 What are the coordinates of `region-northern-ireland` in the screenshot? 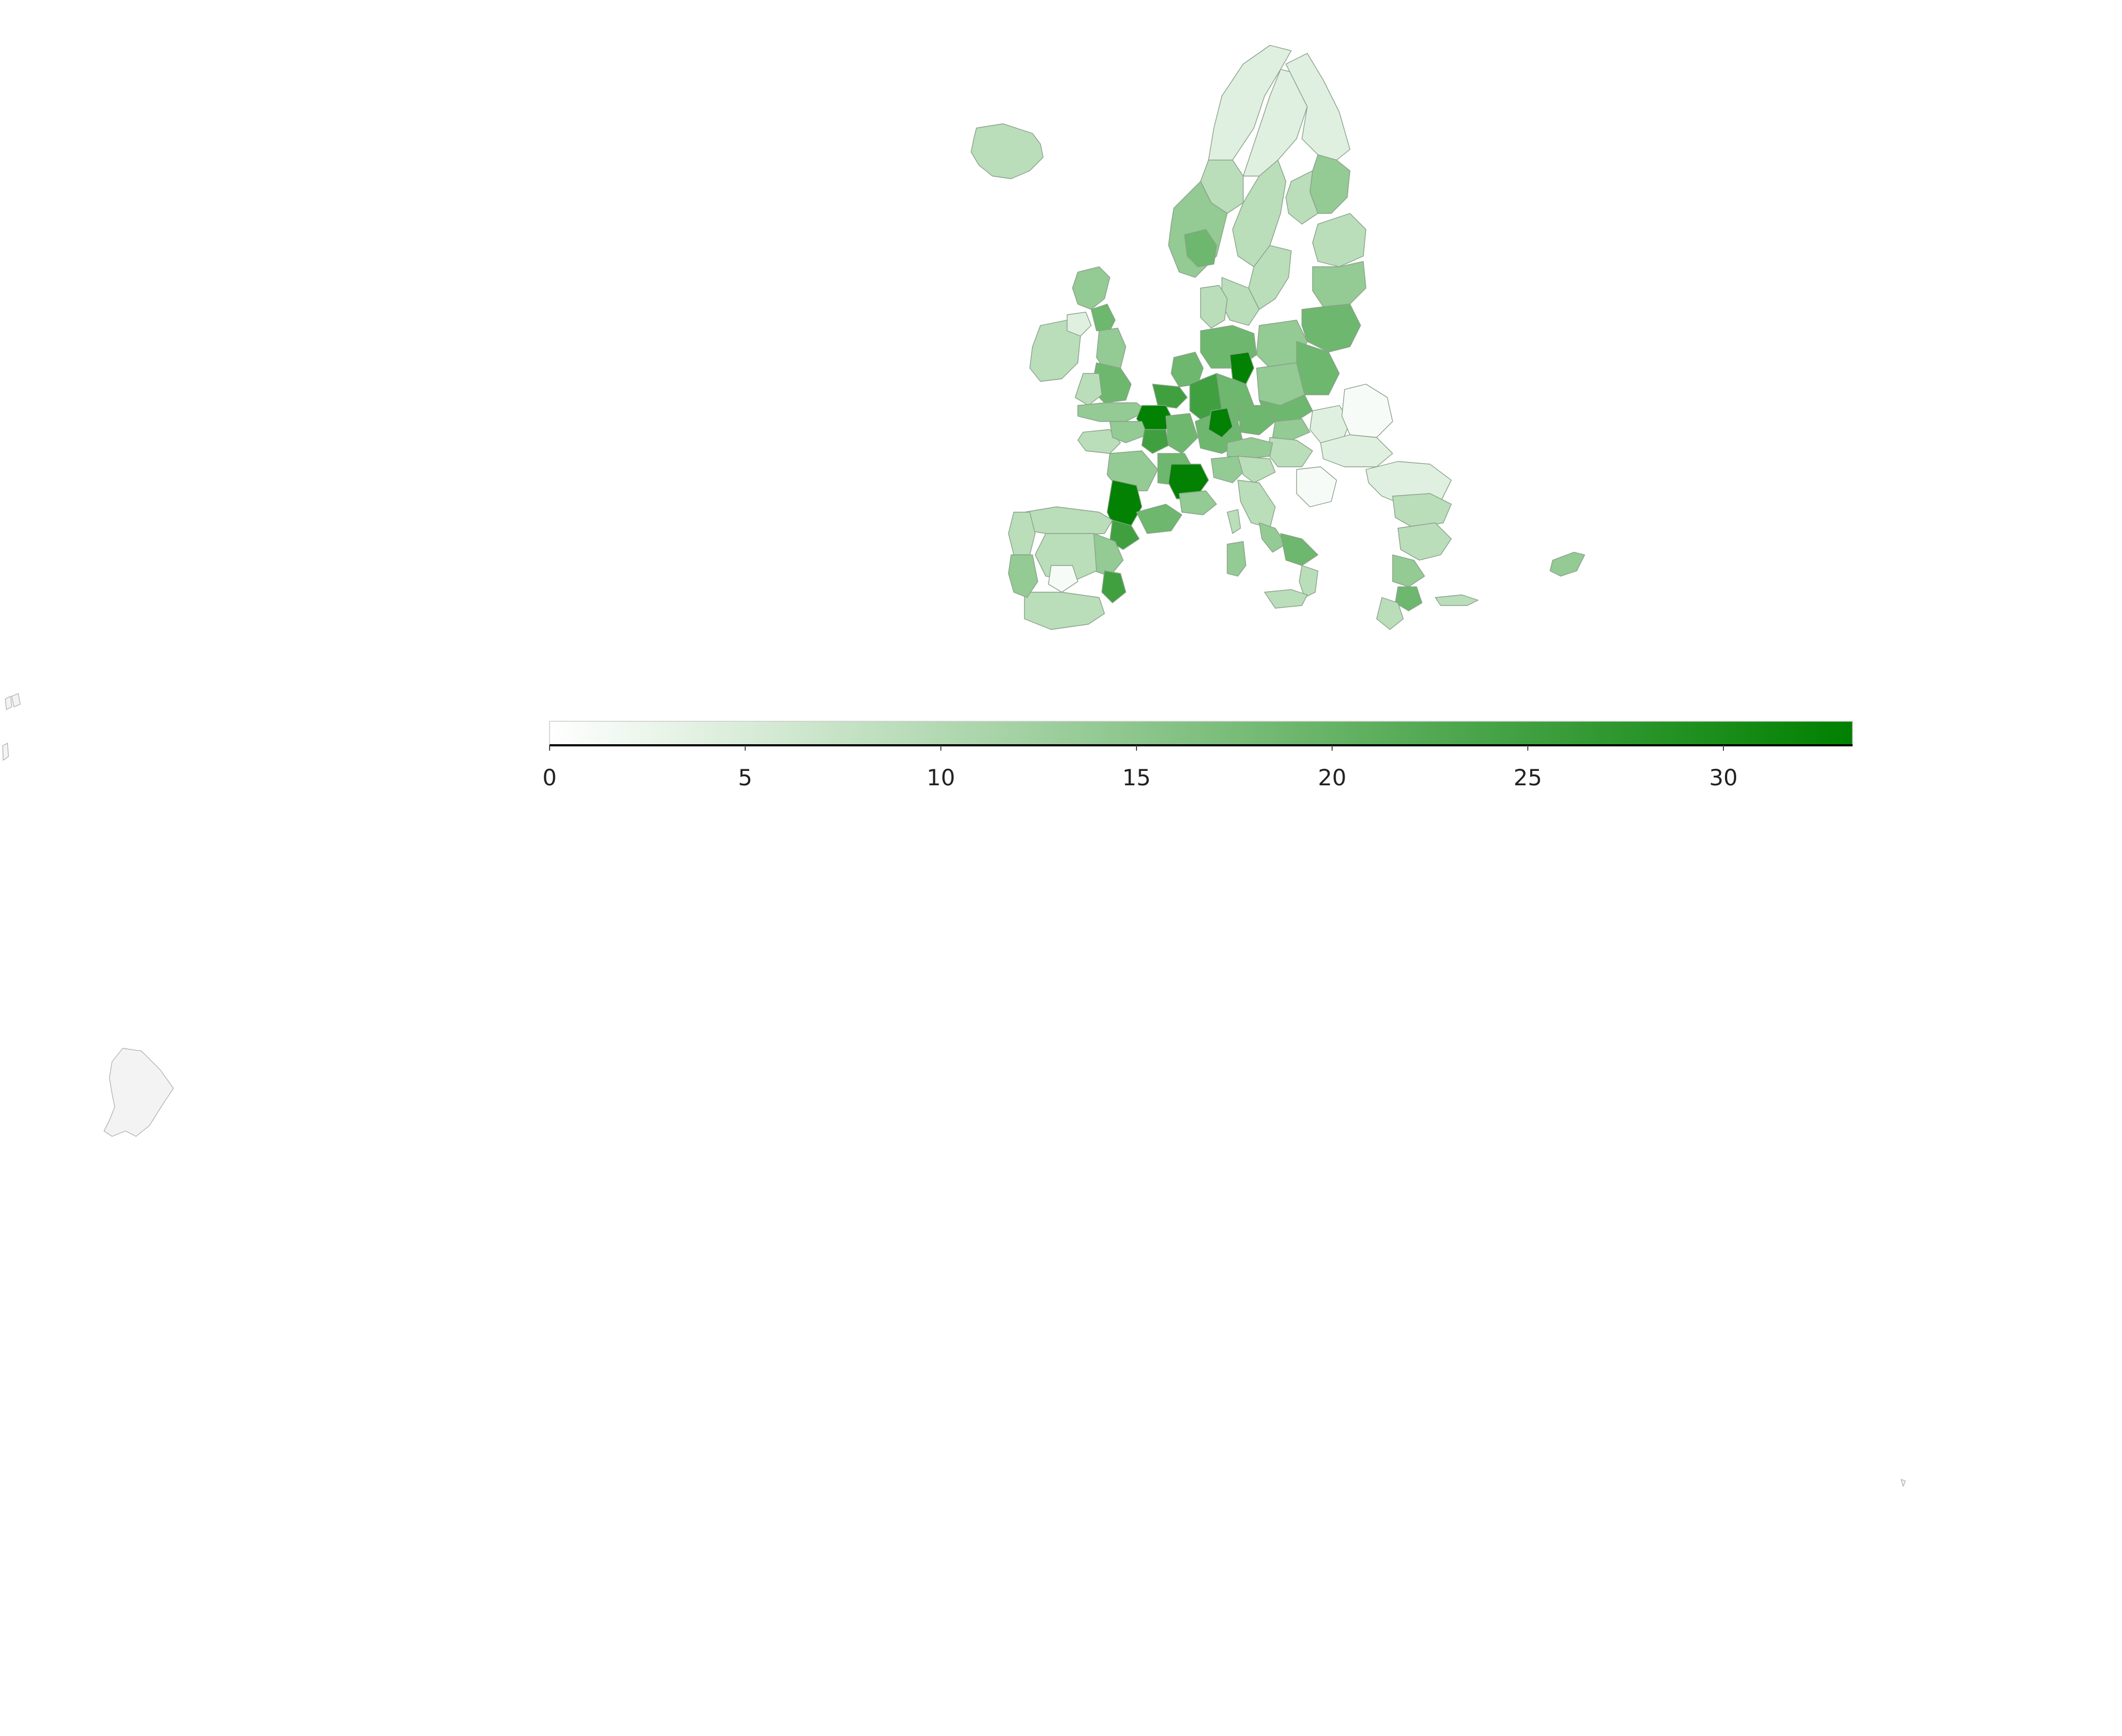 It's located at (1079, 325).